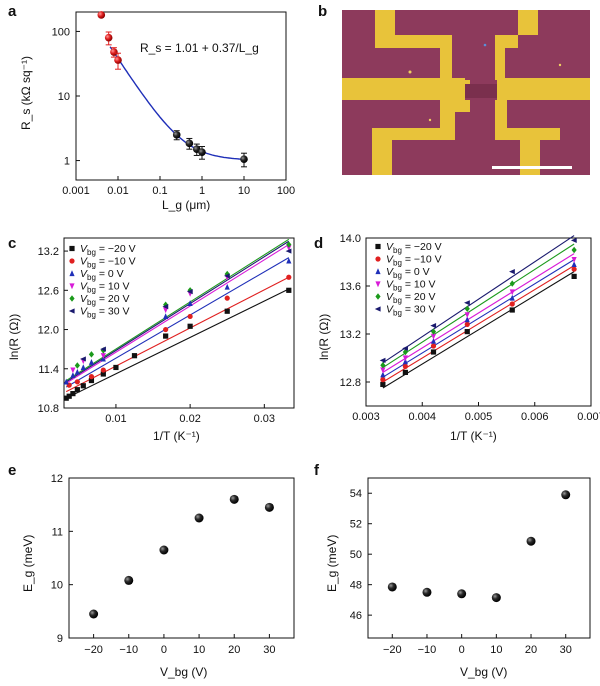  What do you see at coordinates (479, 417) in the screenshot?
I see `x-tick-label: 0.005` at bounding box center [479, 417].